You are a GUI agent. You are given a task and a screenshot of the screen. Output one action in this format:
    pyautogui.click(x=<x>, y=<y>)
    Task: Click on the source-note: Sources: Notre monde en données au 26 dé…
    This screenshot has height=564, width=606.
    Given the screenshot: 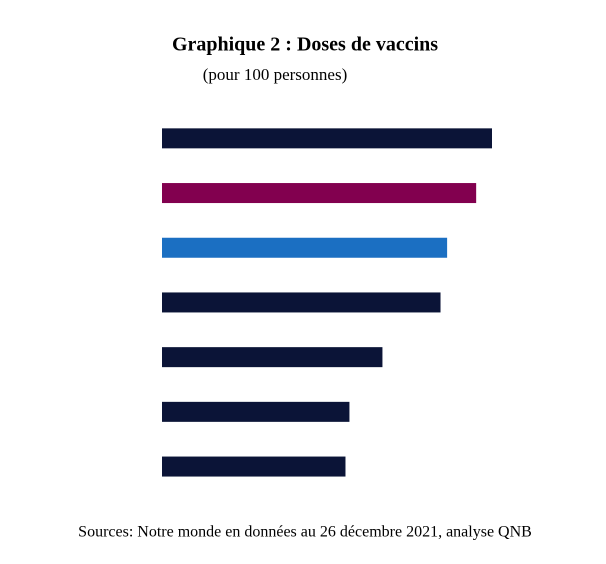 What is the action you would take?
    pyautogui.click(x=305, y=532)
    